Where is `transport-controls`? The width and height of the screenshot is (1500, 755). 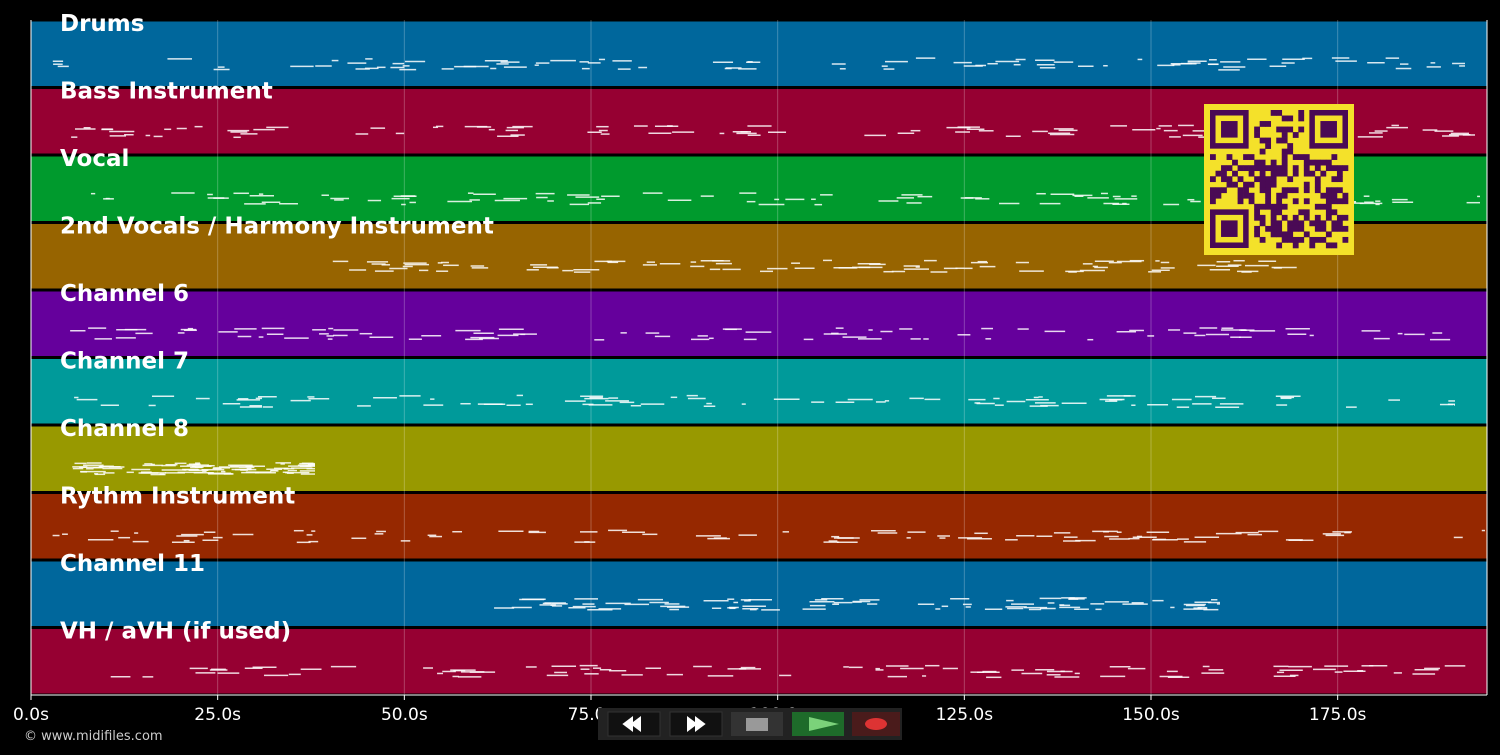 transport-controls is located at coordinates (750, 724).